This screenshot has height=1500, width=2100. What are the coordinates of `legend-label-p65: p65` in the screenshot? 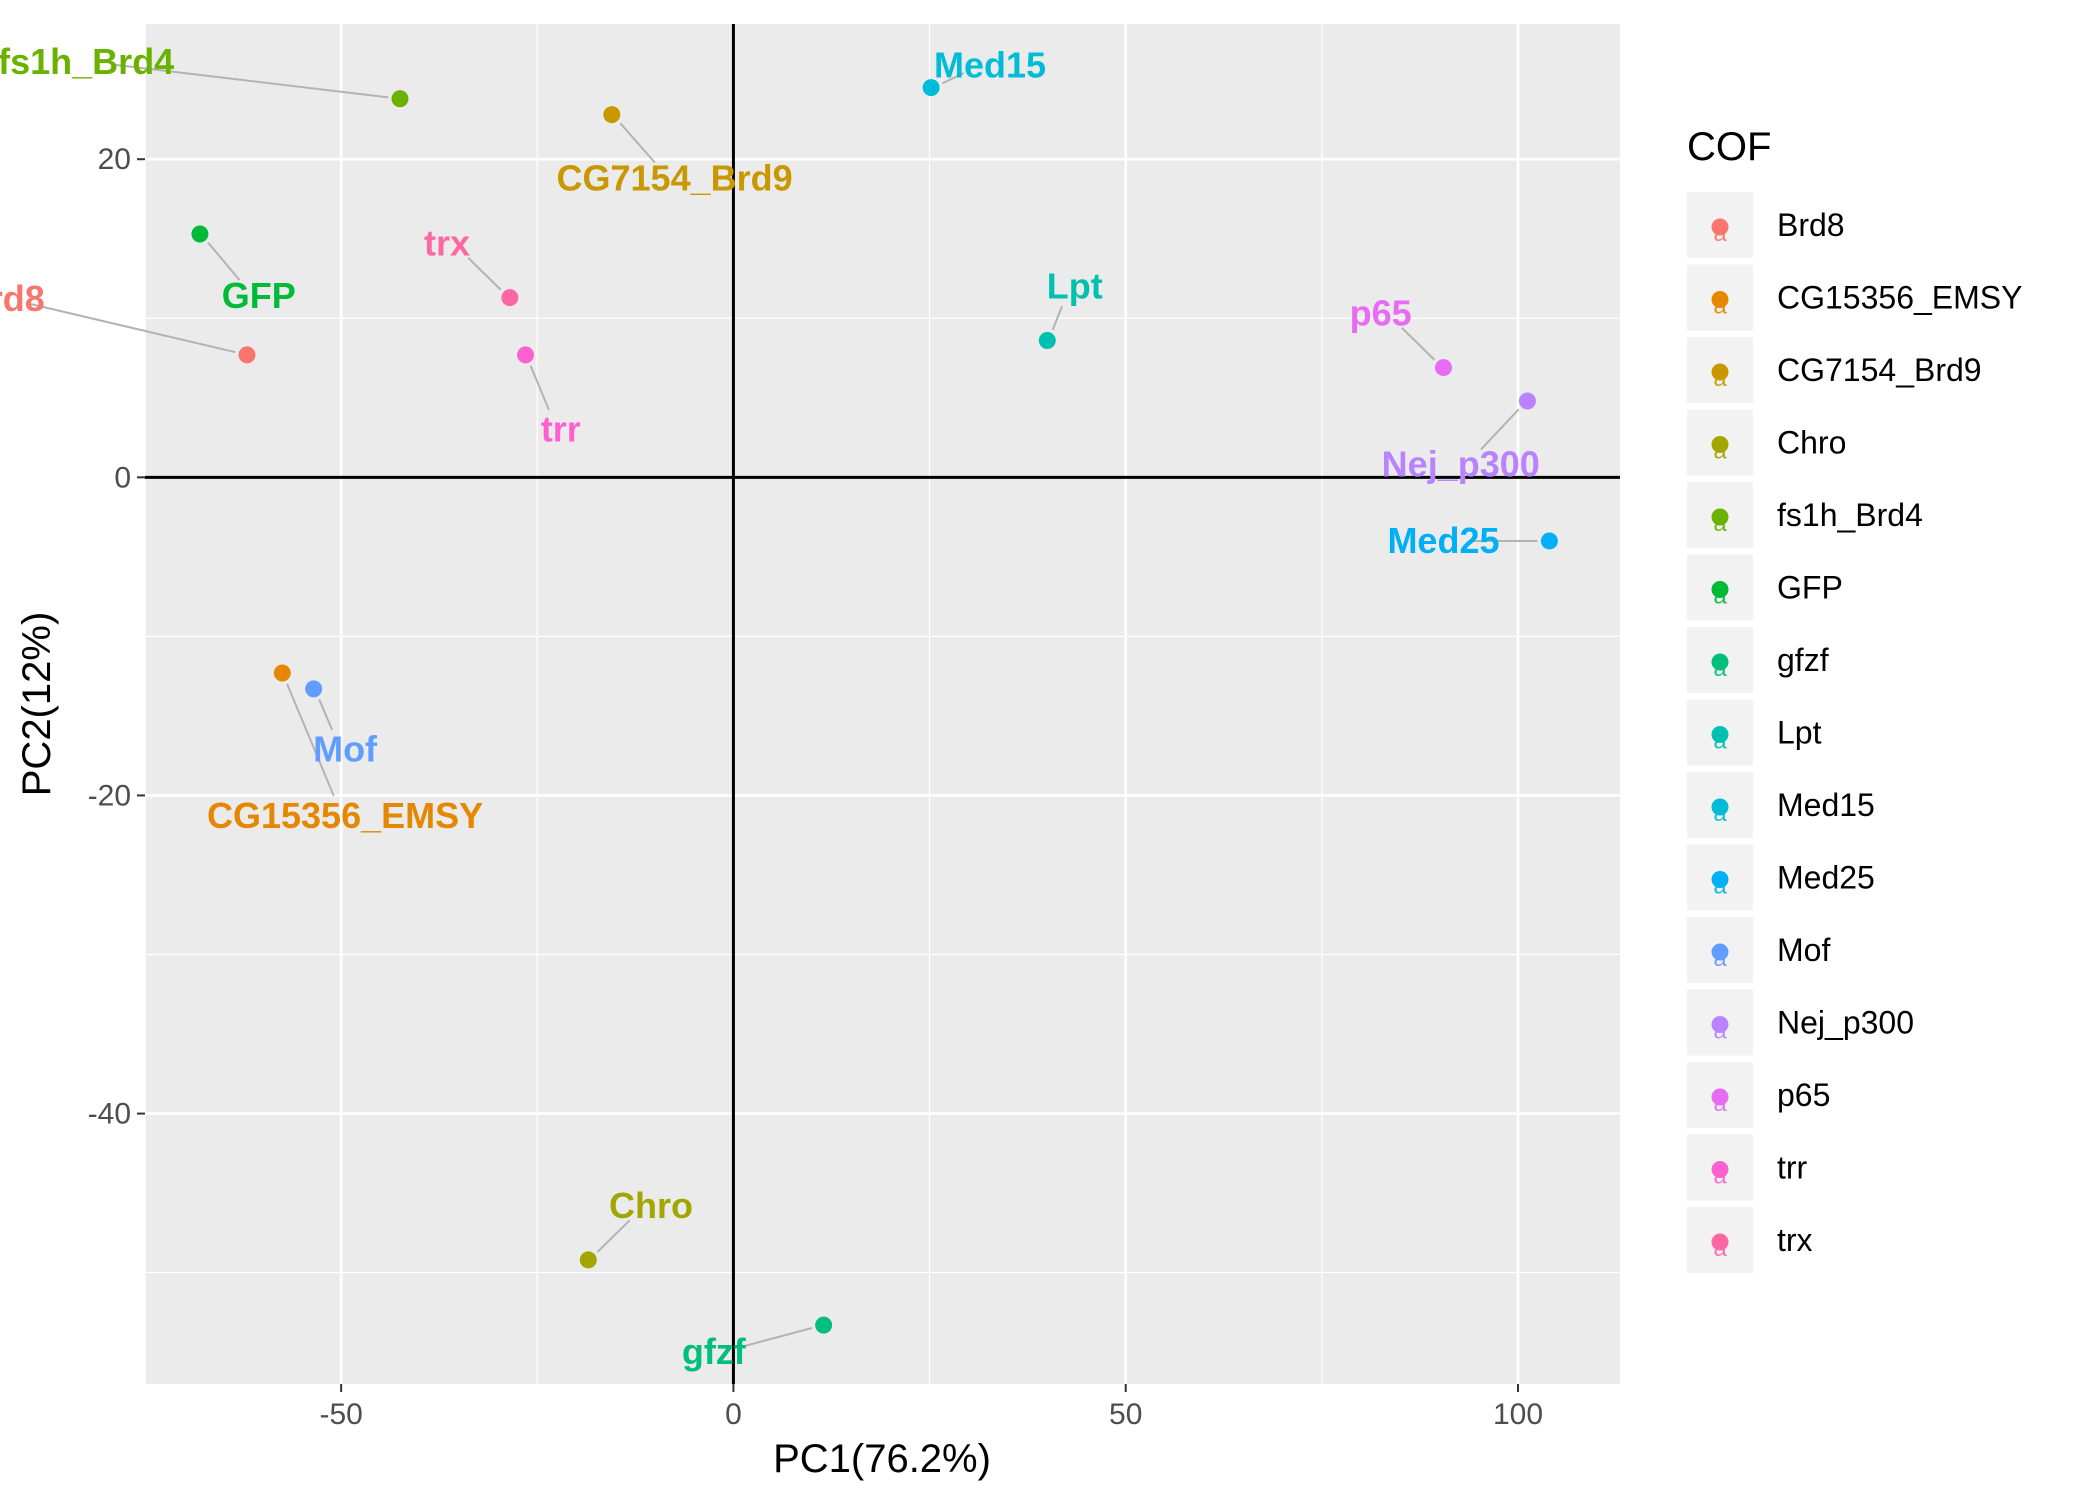 It's located at (1803, 1095).